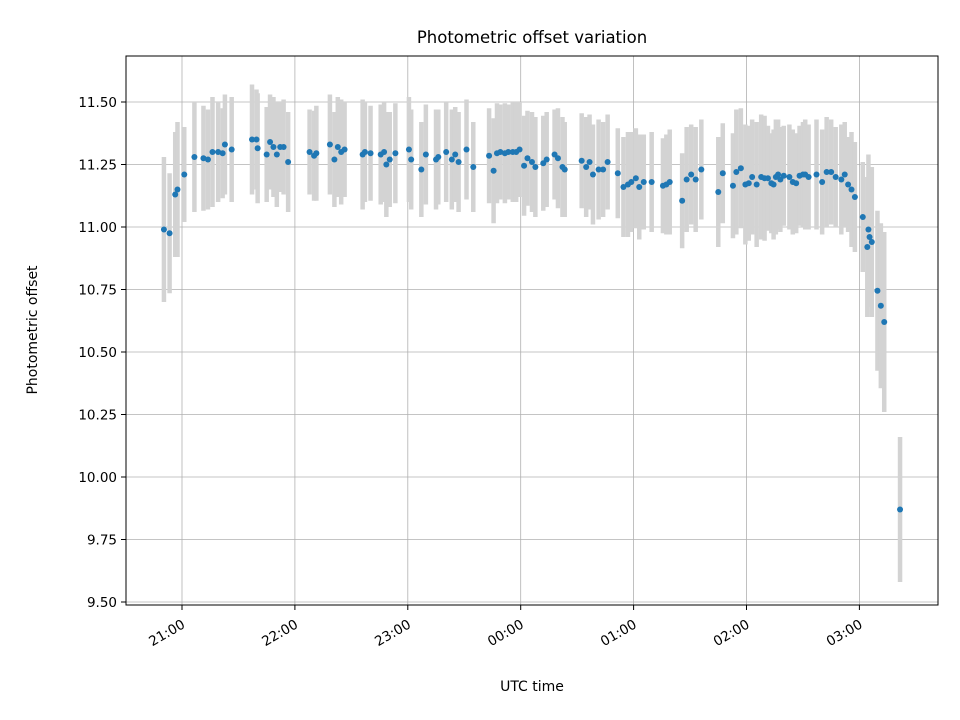  Describe the element at coordinates (102, 541) in the screenshot. I see `y-tick-label: 9.75` at that location.